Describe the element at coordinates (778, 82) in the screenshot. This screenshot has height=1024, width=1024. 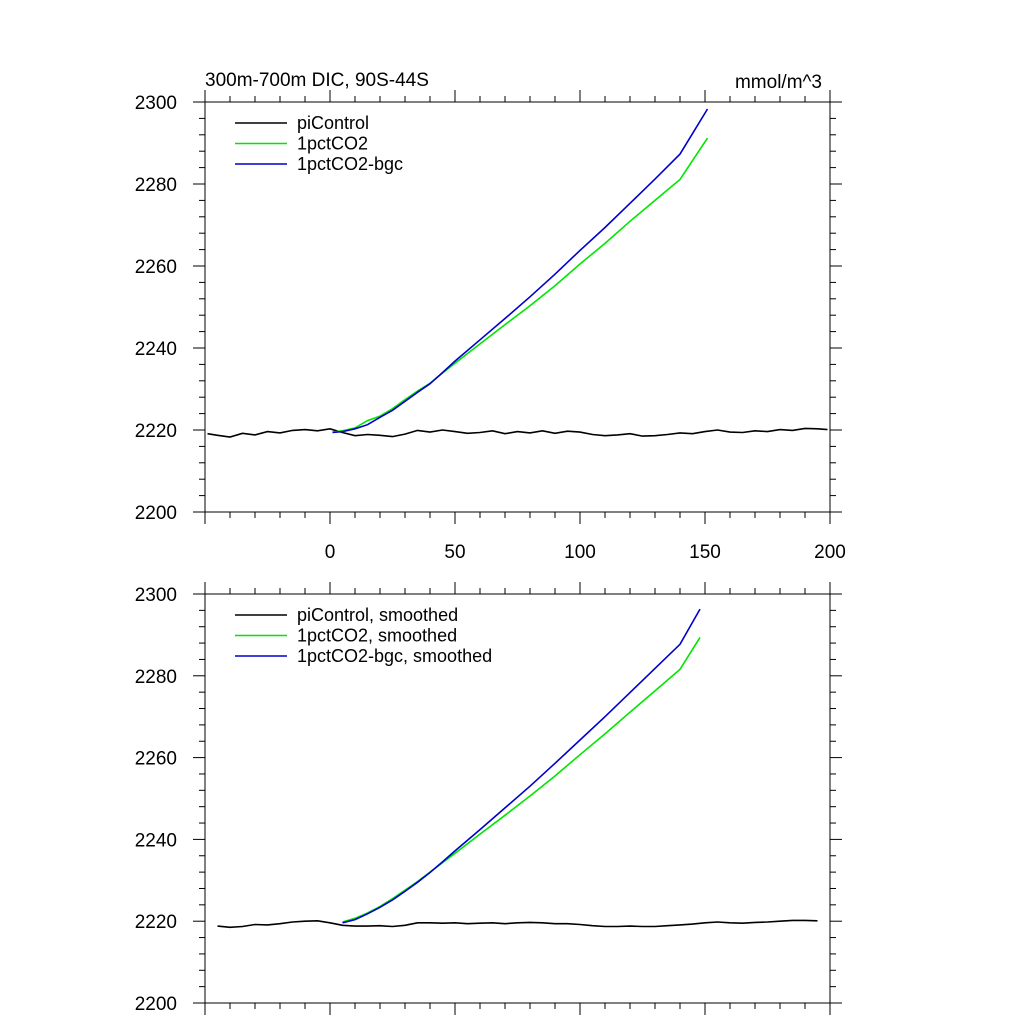
I see `units-label: mmol/m^3` at that location.